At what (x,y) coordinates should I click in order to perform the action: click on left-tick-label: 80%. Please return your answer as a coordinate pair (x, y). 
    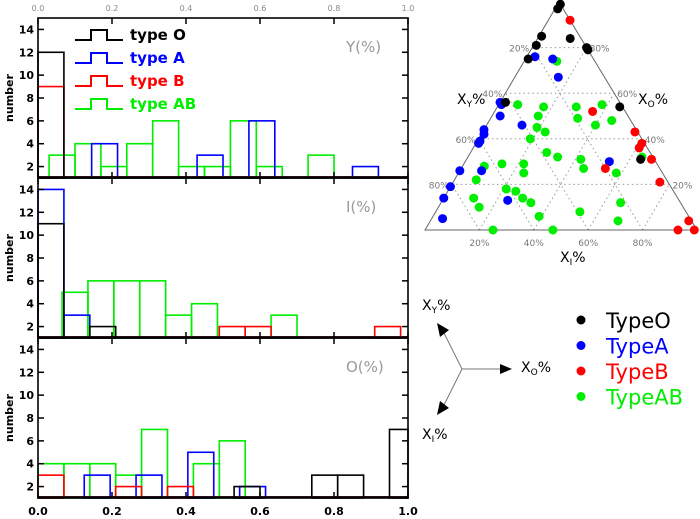
    Looking at the image, I should click on (439, 186).